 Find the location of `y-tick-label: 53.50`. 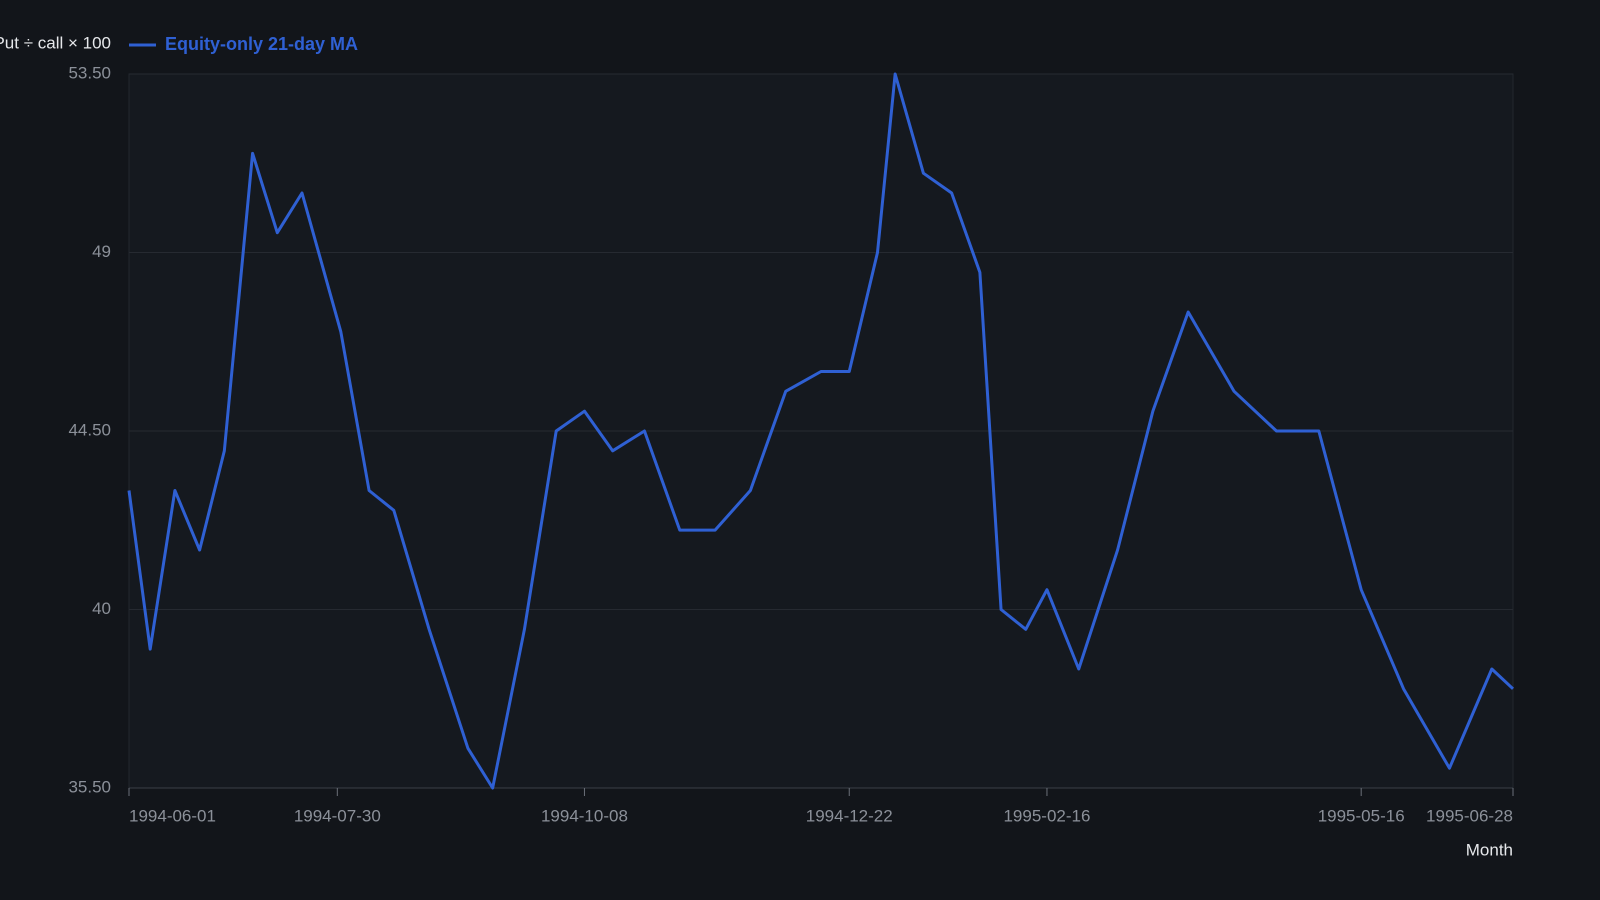

y-tick-label: 53.50 is located at coordinates (89, 72).